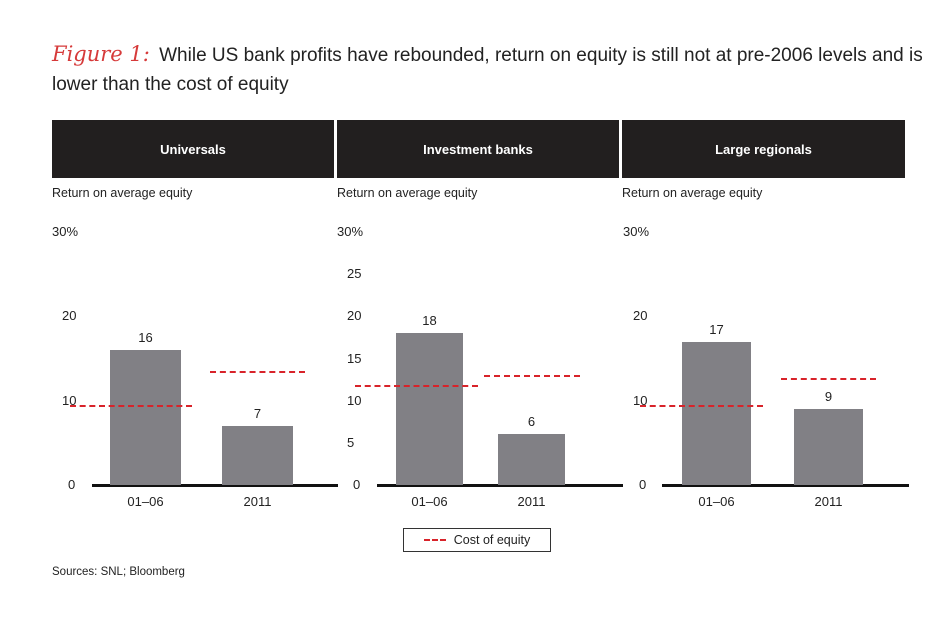 The height and width of the screenshot is (624, 950). What do you see at coordinates (531, 422) in the screenshot?
I see `bar-value-label: 6` at bounding box center [531, 422].